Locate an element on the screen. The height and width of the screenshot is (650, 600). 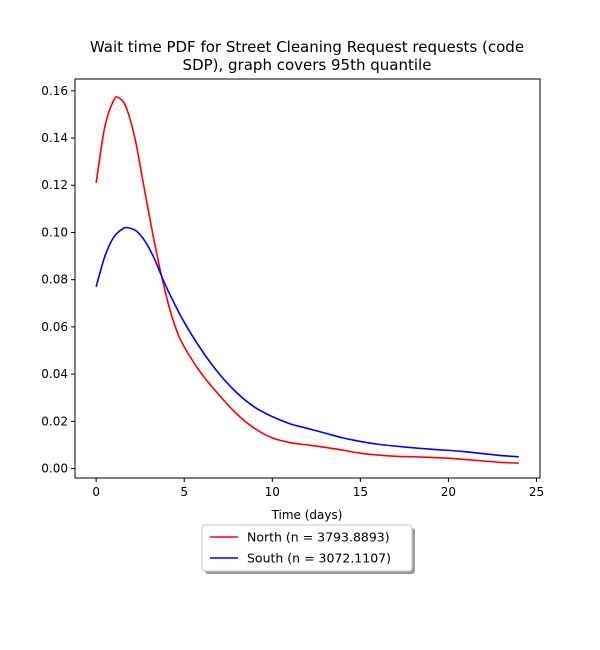
x-tick-label: 15 is located at coordinates (360, 492).